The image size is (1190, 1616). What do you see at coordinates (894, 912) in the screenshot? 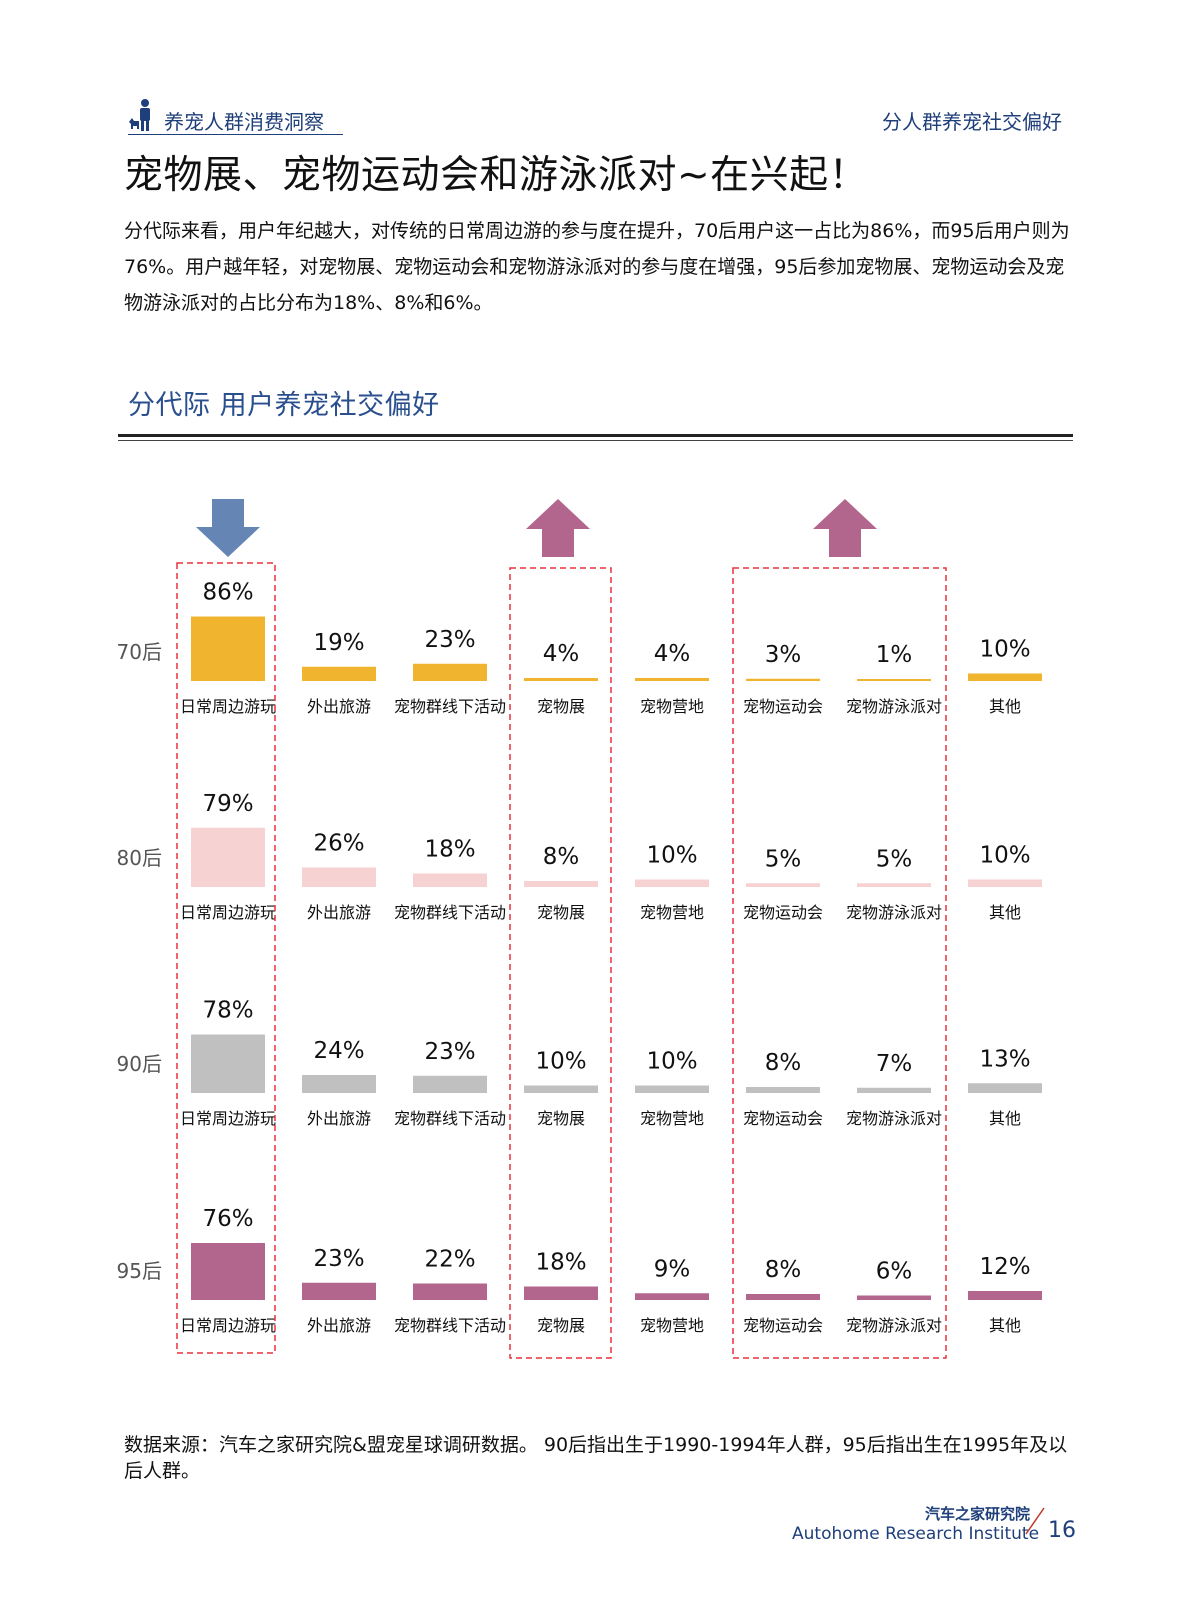
I see `category-label-80后-6: 宠物游泳派对` at bounding box center [894, 912].